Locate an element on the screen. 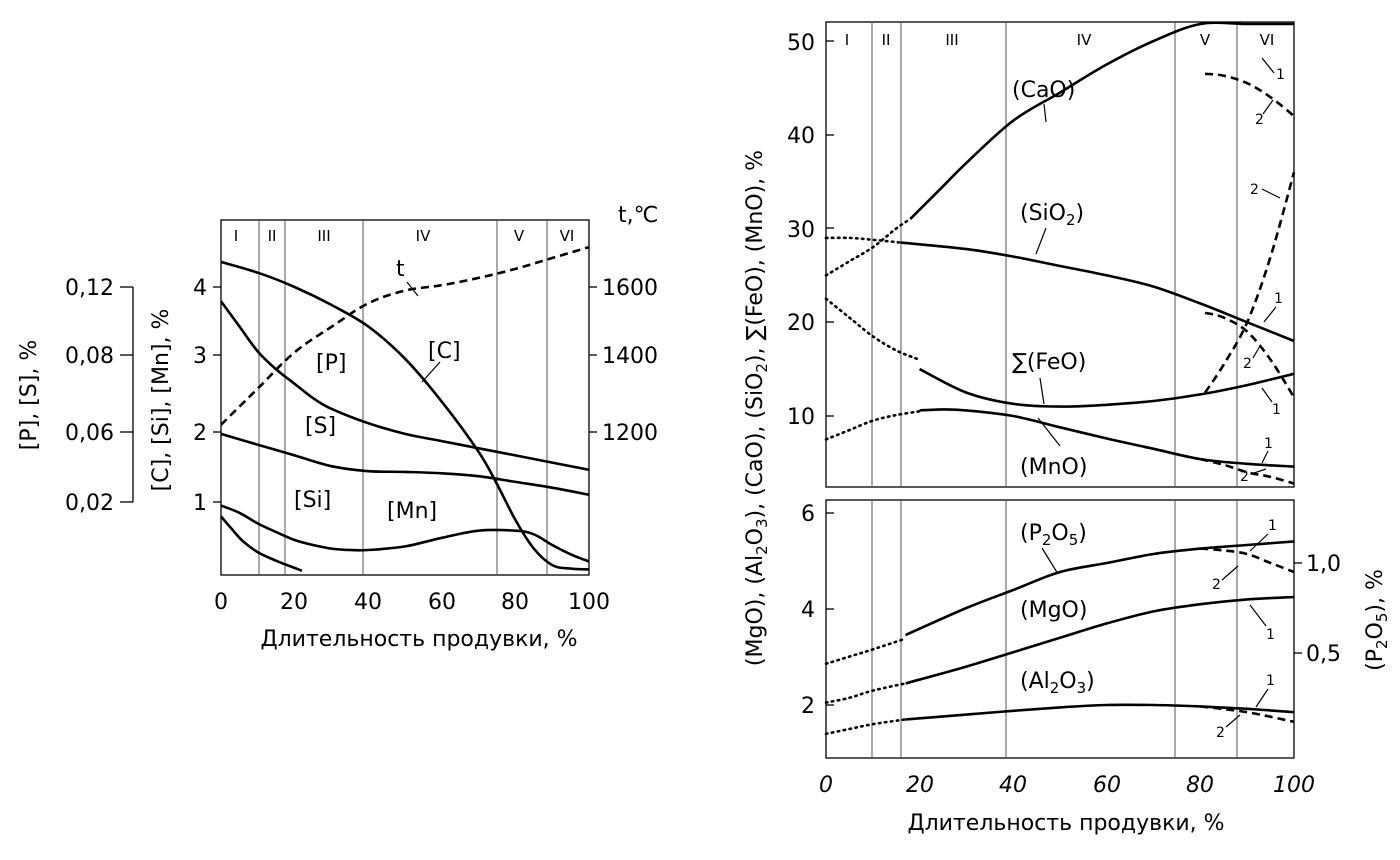  series-line-t is located at coordinates (405, 335).